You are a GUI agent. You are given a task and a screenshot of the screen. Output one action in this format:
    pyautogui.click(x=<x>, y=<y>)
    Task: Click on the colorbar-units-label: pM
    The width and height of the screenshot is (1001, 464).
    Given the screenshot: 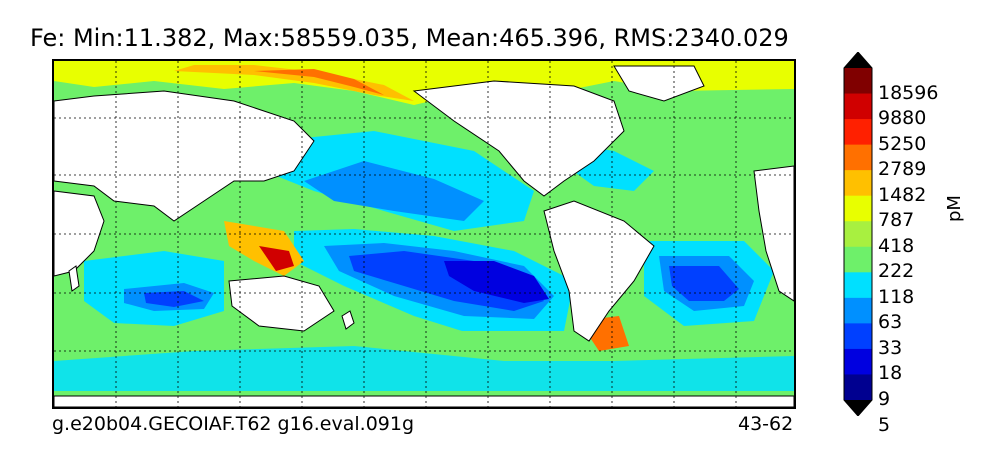 What is the action you would take?
    pyautogui.click(x=954, y=208)
    